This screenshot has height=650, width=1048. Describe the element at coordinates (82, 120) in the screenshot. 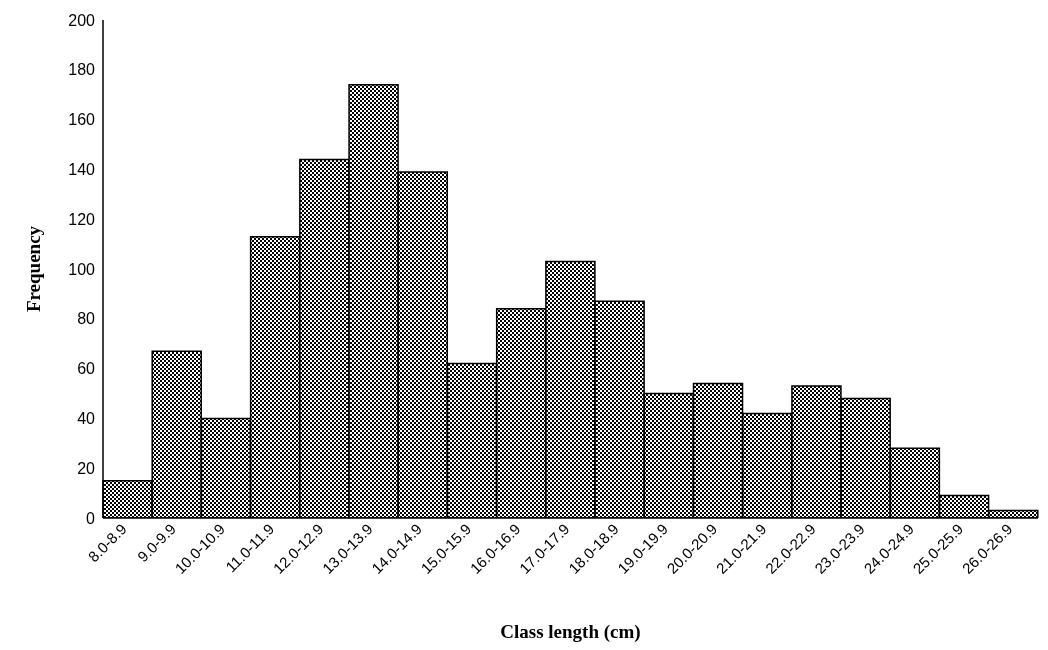

I see `y-tick-label: 160` at that location.